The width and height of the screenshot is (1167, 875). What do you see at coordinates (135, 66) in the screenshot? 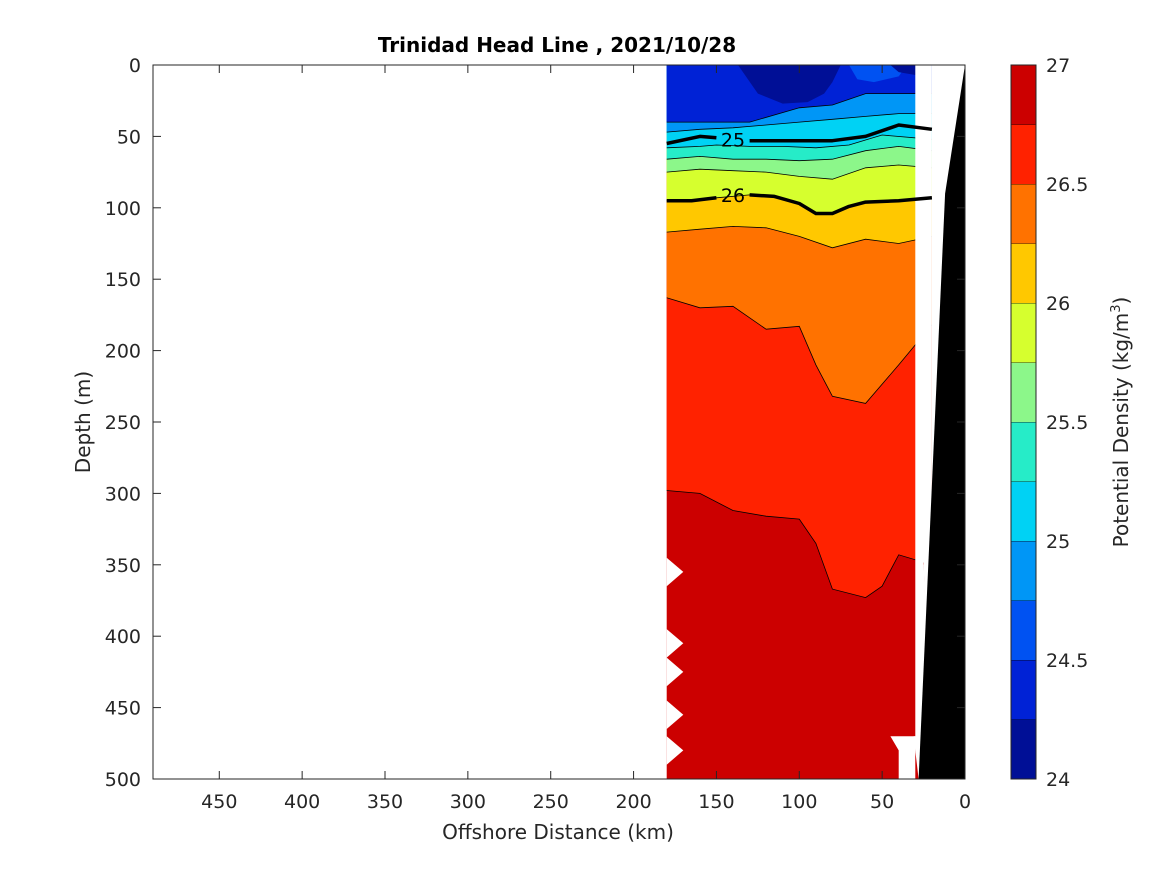
I see `y-tick-label-0: 0` at bounding box center [135, 66].